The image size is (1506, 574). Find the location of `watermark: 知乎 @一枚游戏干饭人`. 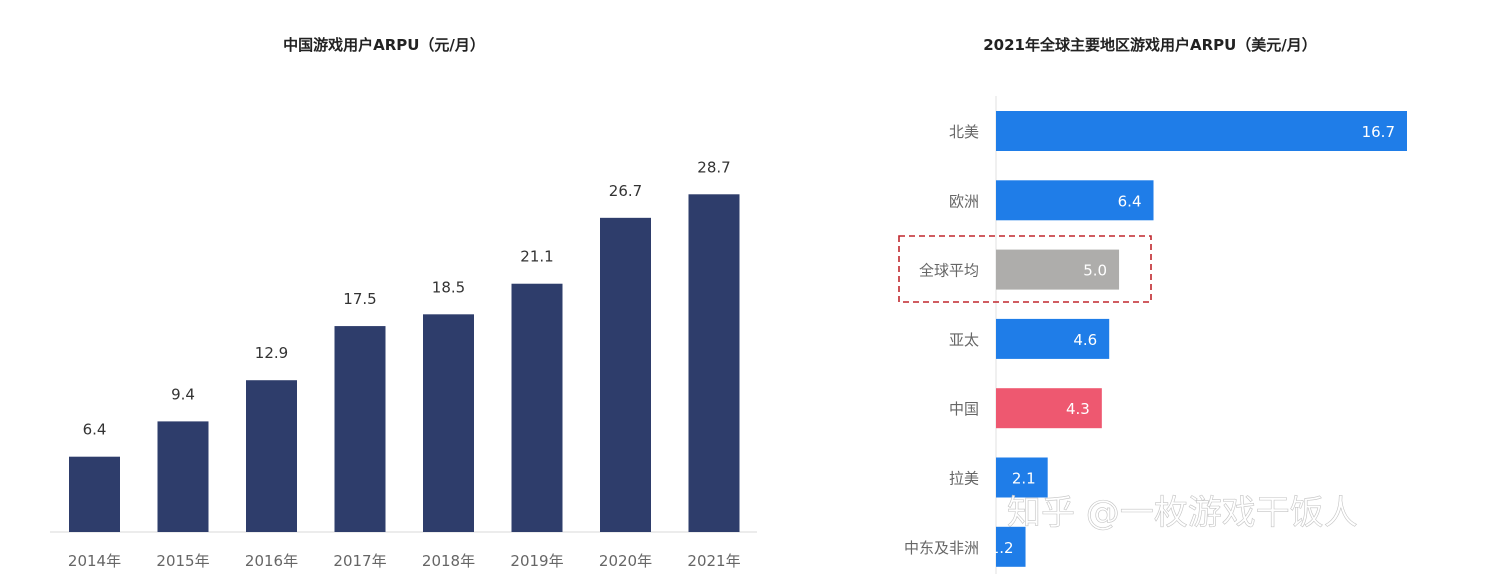

watermark: 知乎 @一枚游戏干饭人 is located at coordinates (1245, 514).